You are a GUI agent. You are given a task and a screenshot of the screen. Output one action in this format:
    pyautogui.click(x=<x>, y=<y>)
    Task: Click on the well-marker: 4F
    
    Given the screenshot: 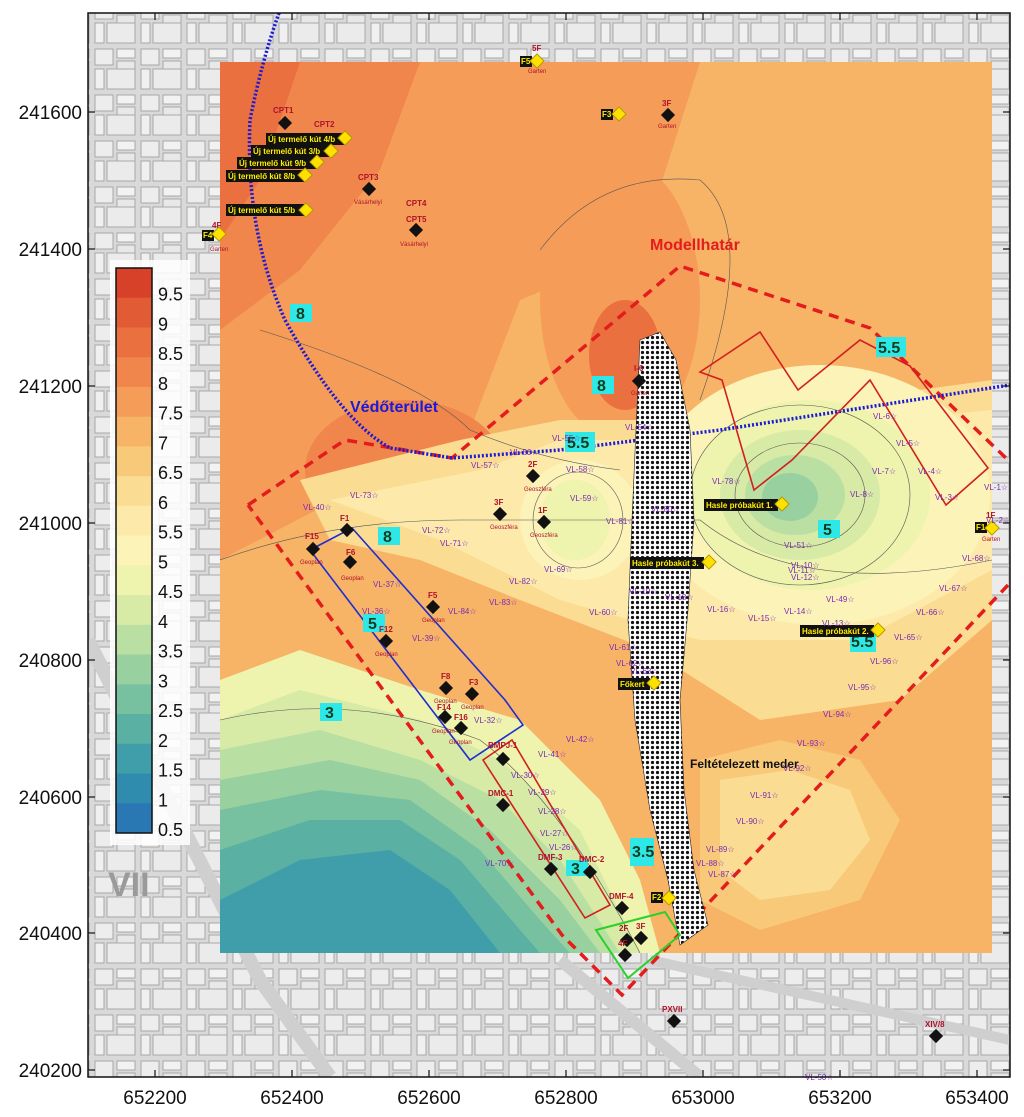 What is the action you would take?
    pyautogui.click(x=625, y=951)
    